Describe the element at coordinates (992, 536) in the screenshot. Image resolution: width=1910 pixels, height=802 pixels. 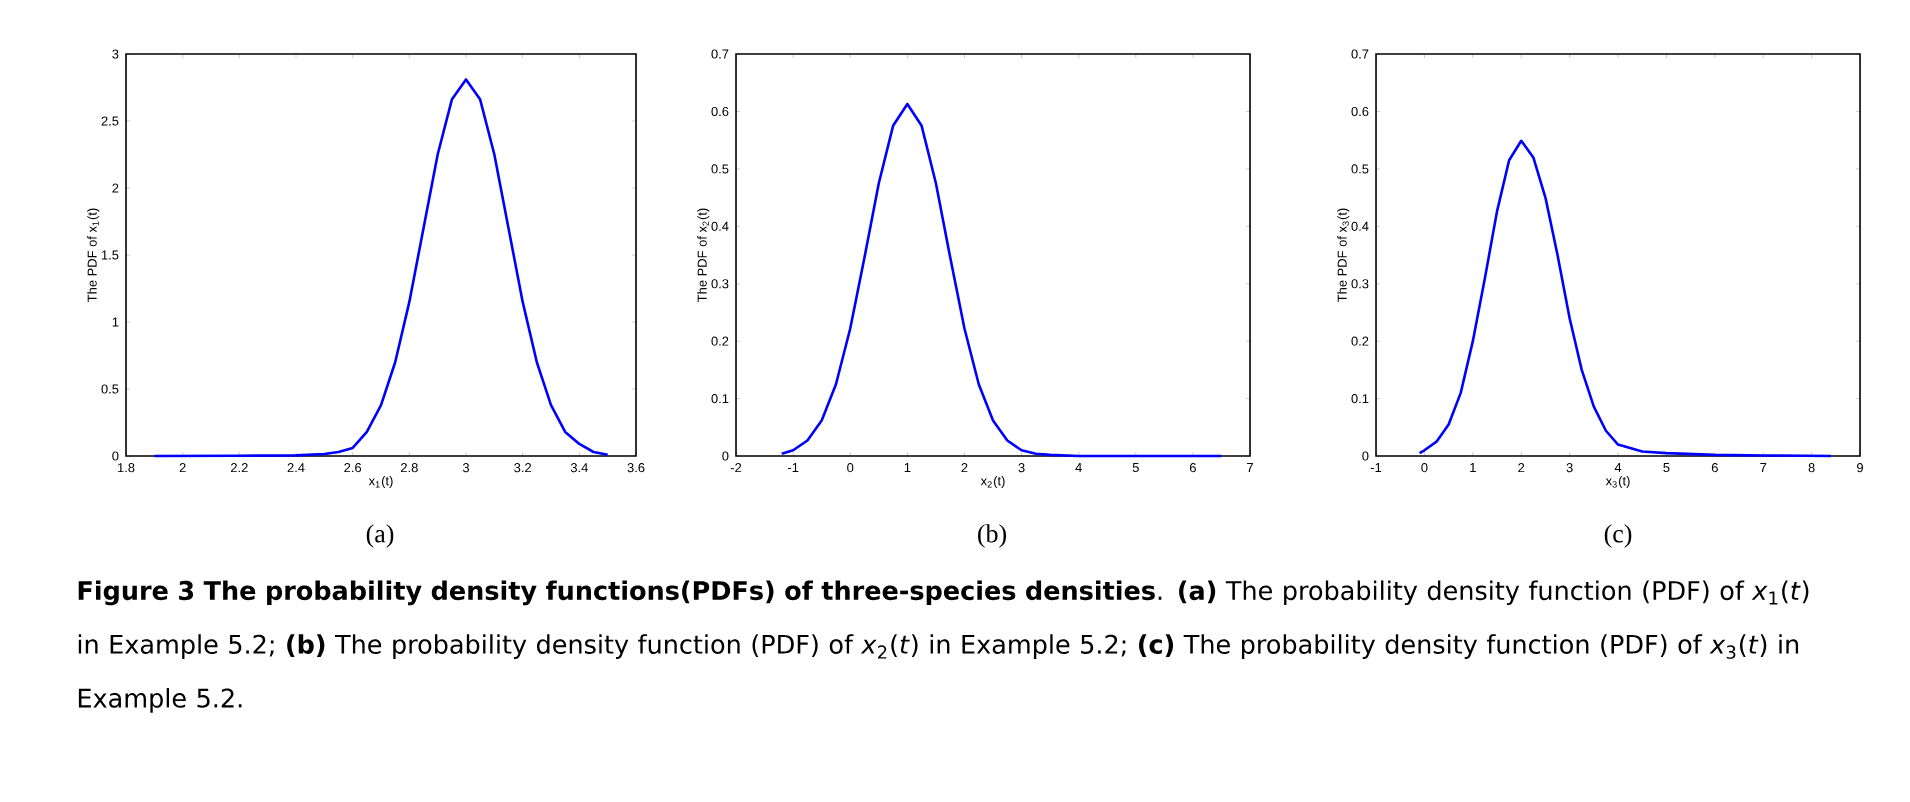
I see `text: (b)` at that location.